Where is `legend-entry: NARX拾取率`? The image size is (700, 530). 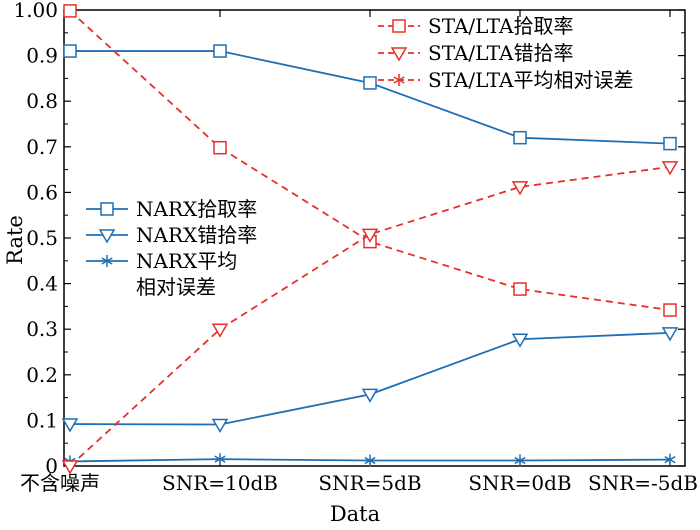 legend-entry: NARX拾取率 is located at coordinates (171, 209).